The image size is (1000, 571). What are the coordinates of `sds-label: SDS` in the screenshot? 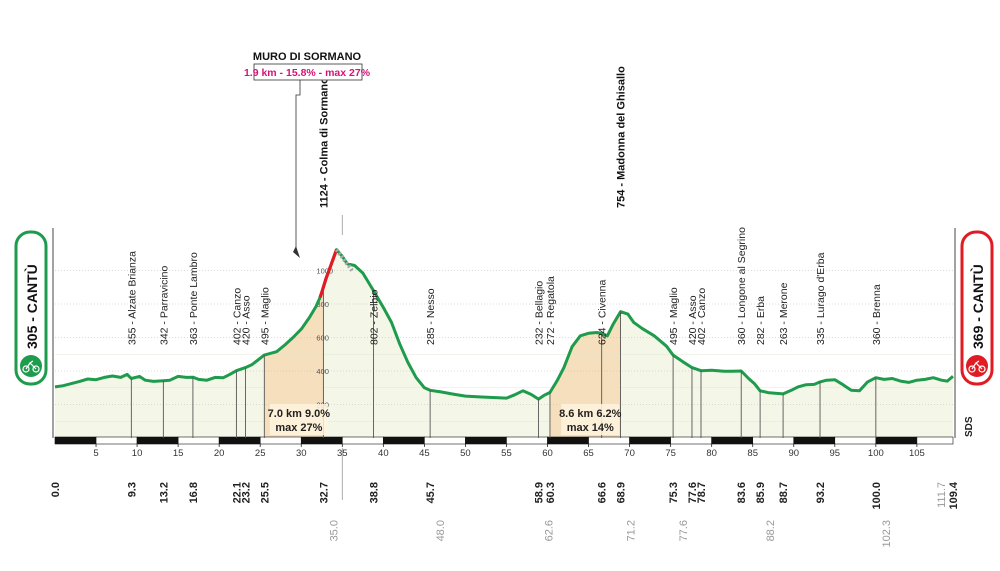 It's located at (969, 426).